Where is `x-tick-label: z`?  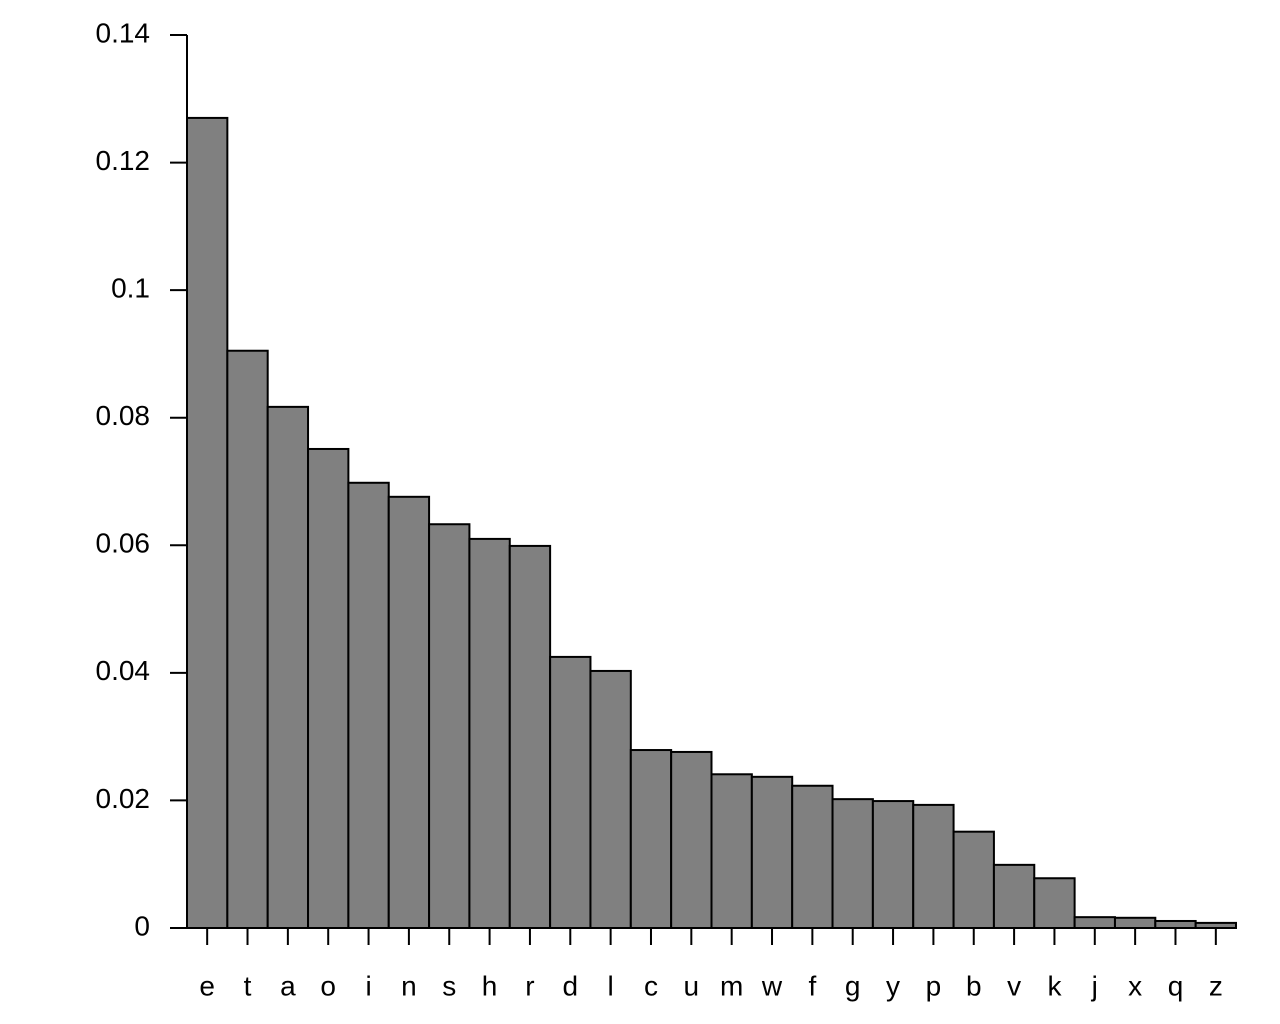 x-tick-label: z is located at coordinates (1216, 985).